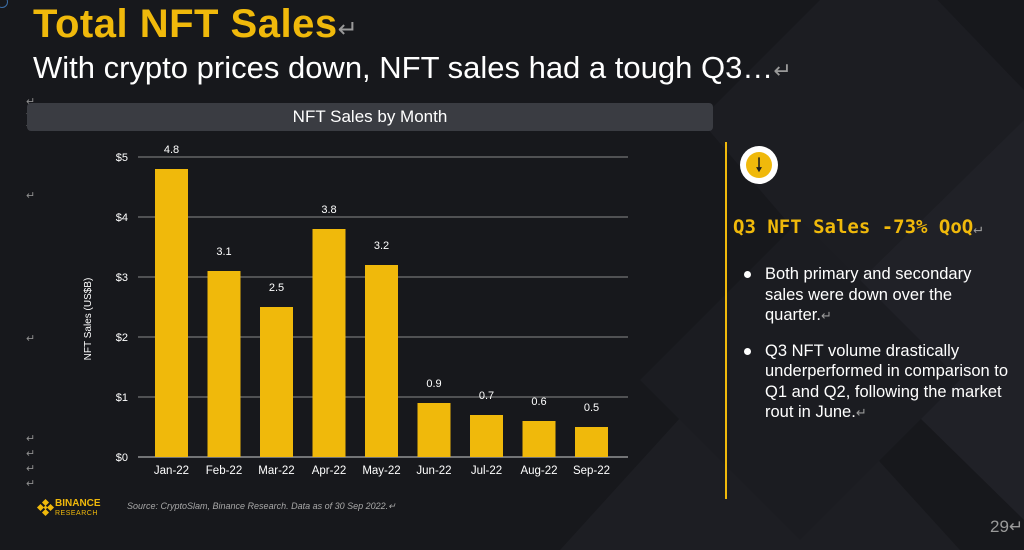  What do you see at coordinates (329, 471) in the screenshot?
I see `x-tick-label: Apr-22` at bounding box center [329, 471].